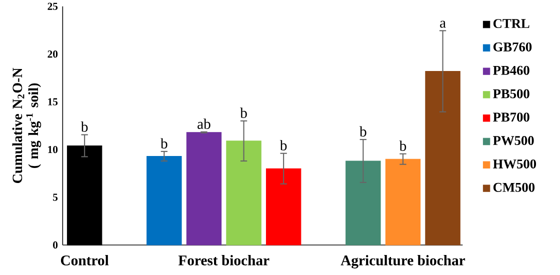 Image resolution: width=560 pixels, height=275 pixels. What do you see at coordinates (443, 24) in the screenshot?
I see `data-label: a` at bounding box center [443, 24].